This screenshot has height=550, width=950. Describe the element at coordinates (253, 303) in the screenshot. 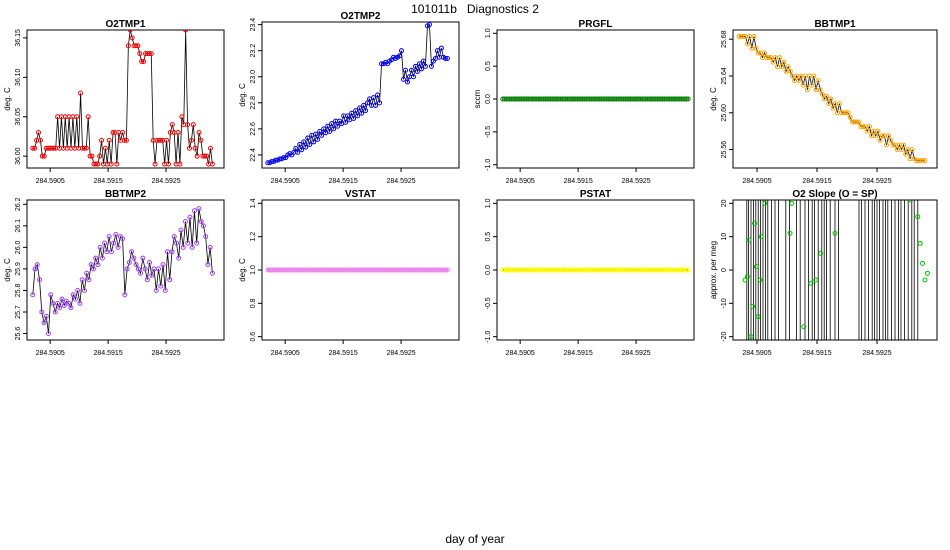

I see `y-tick-label: 0.8` at that location.